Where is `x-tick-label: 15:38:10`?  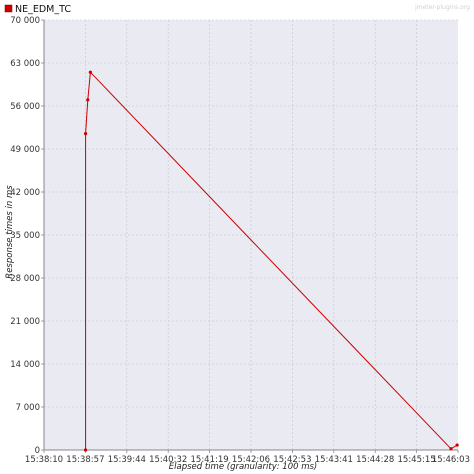
x-tick-label: 15:38:10 is located at coordinates (44, 460).